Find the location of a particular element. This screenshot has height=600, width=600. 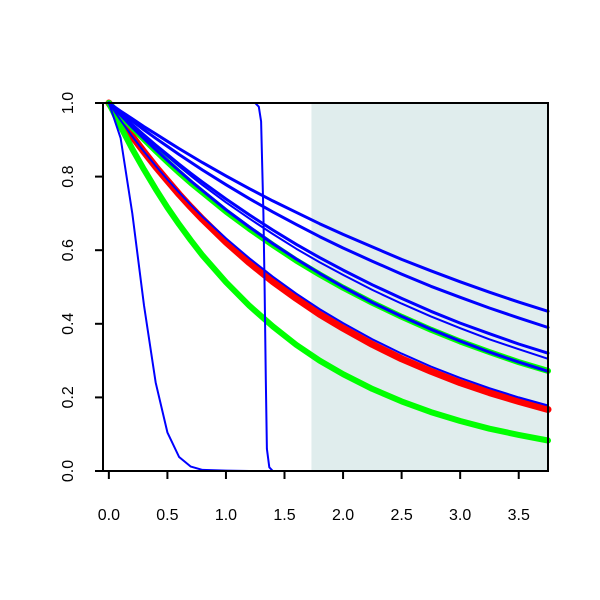

x-tick-label: 2.5 is located at coordinates (401, 515).